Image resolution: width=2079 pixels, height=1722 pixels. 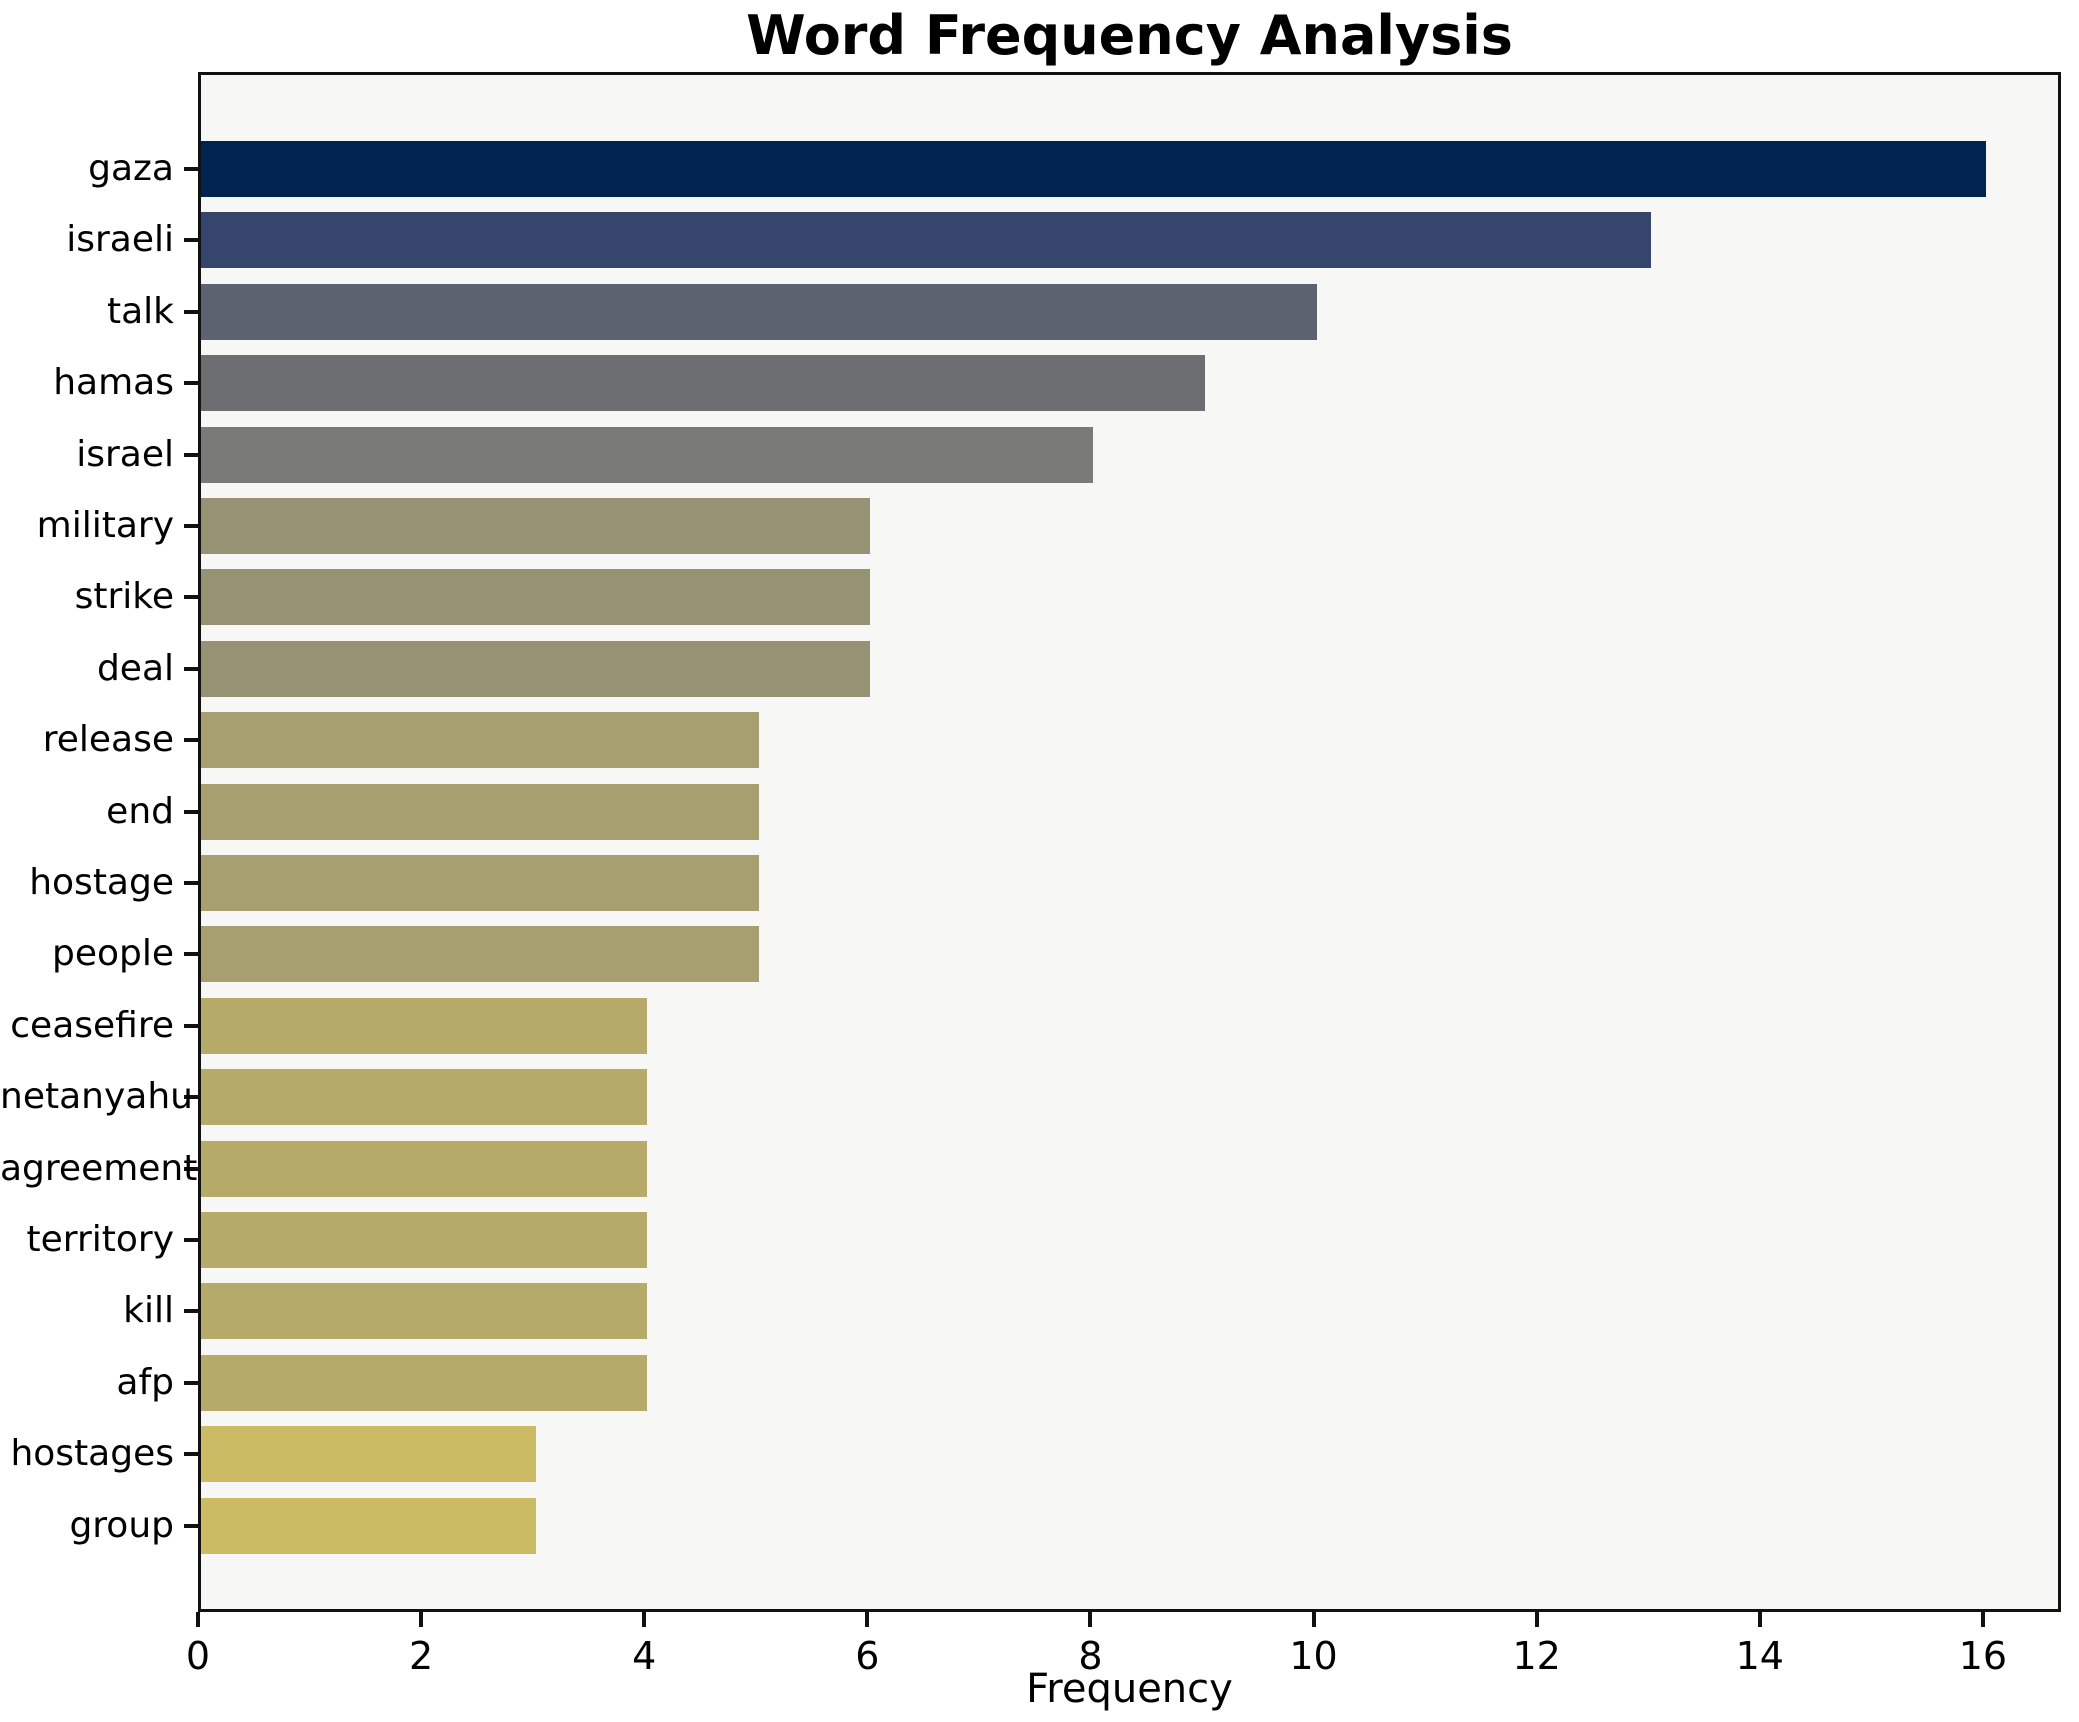 What do you see at coordinates (1090, 1656) in the screenshot?
I see `x-tick-label-8: 8` at bounding box center [1090, 1656].